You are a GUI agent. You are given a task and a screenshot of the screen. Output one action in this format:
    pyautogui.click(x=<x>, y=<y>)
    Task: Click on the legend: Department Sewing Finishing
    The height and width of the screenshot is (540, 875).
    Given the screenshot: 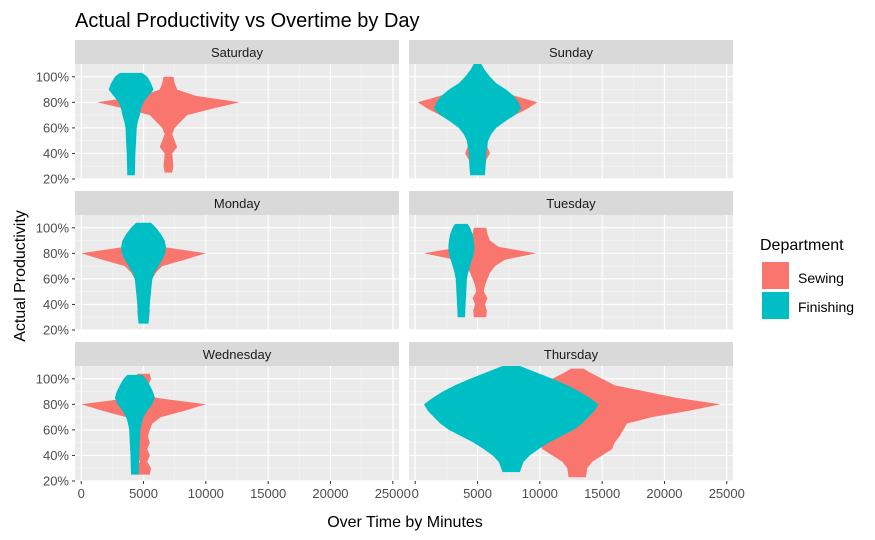 What is the action you would take?
    pyautogui.click(x=807, y=278)
    